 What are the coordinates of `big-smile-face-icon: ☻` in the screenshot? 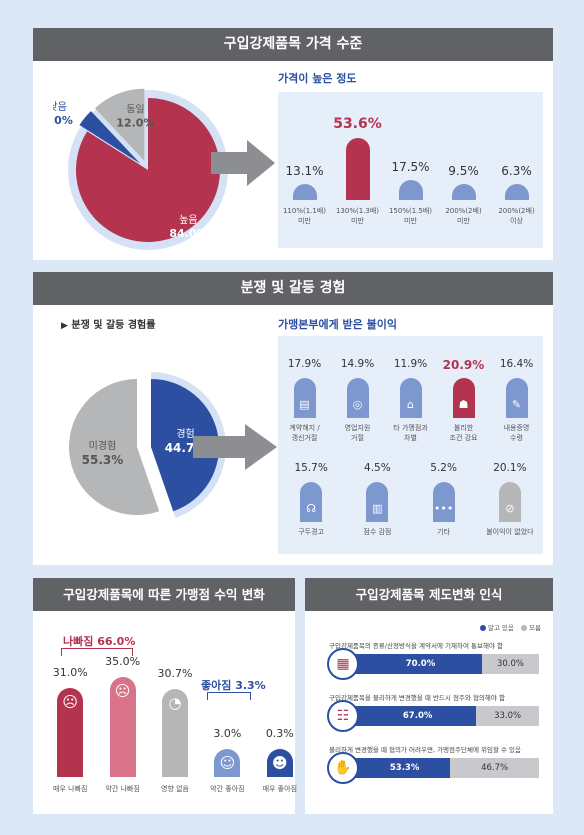 It's located at (279, 763).